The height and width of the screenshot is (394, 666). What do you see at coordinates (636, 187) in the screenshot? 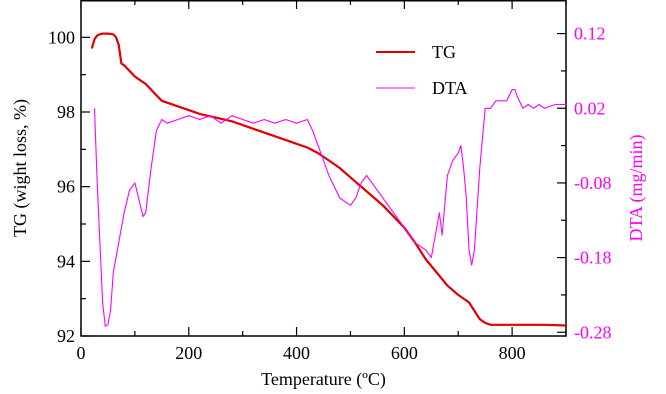
I see `y-axis-right-title: DTA (mg/min)` at bounding box center [636, 187].